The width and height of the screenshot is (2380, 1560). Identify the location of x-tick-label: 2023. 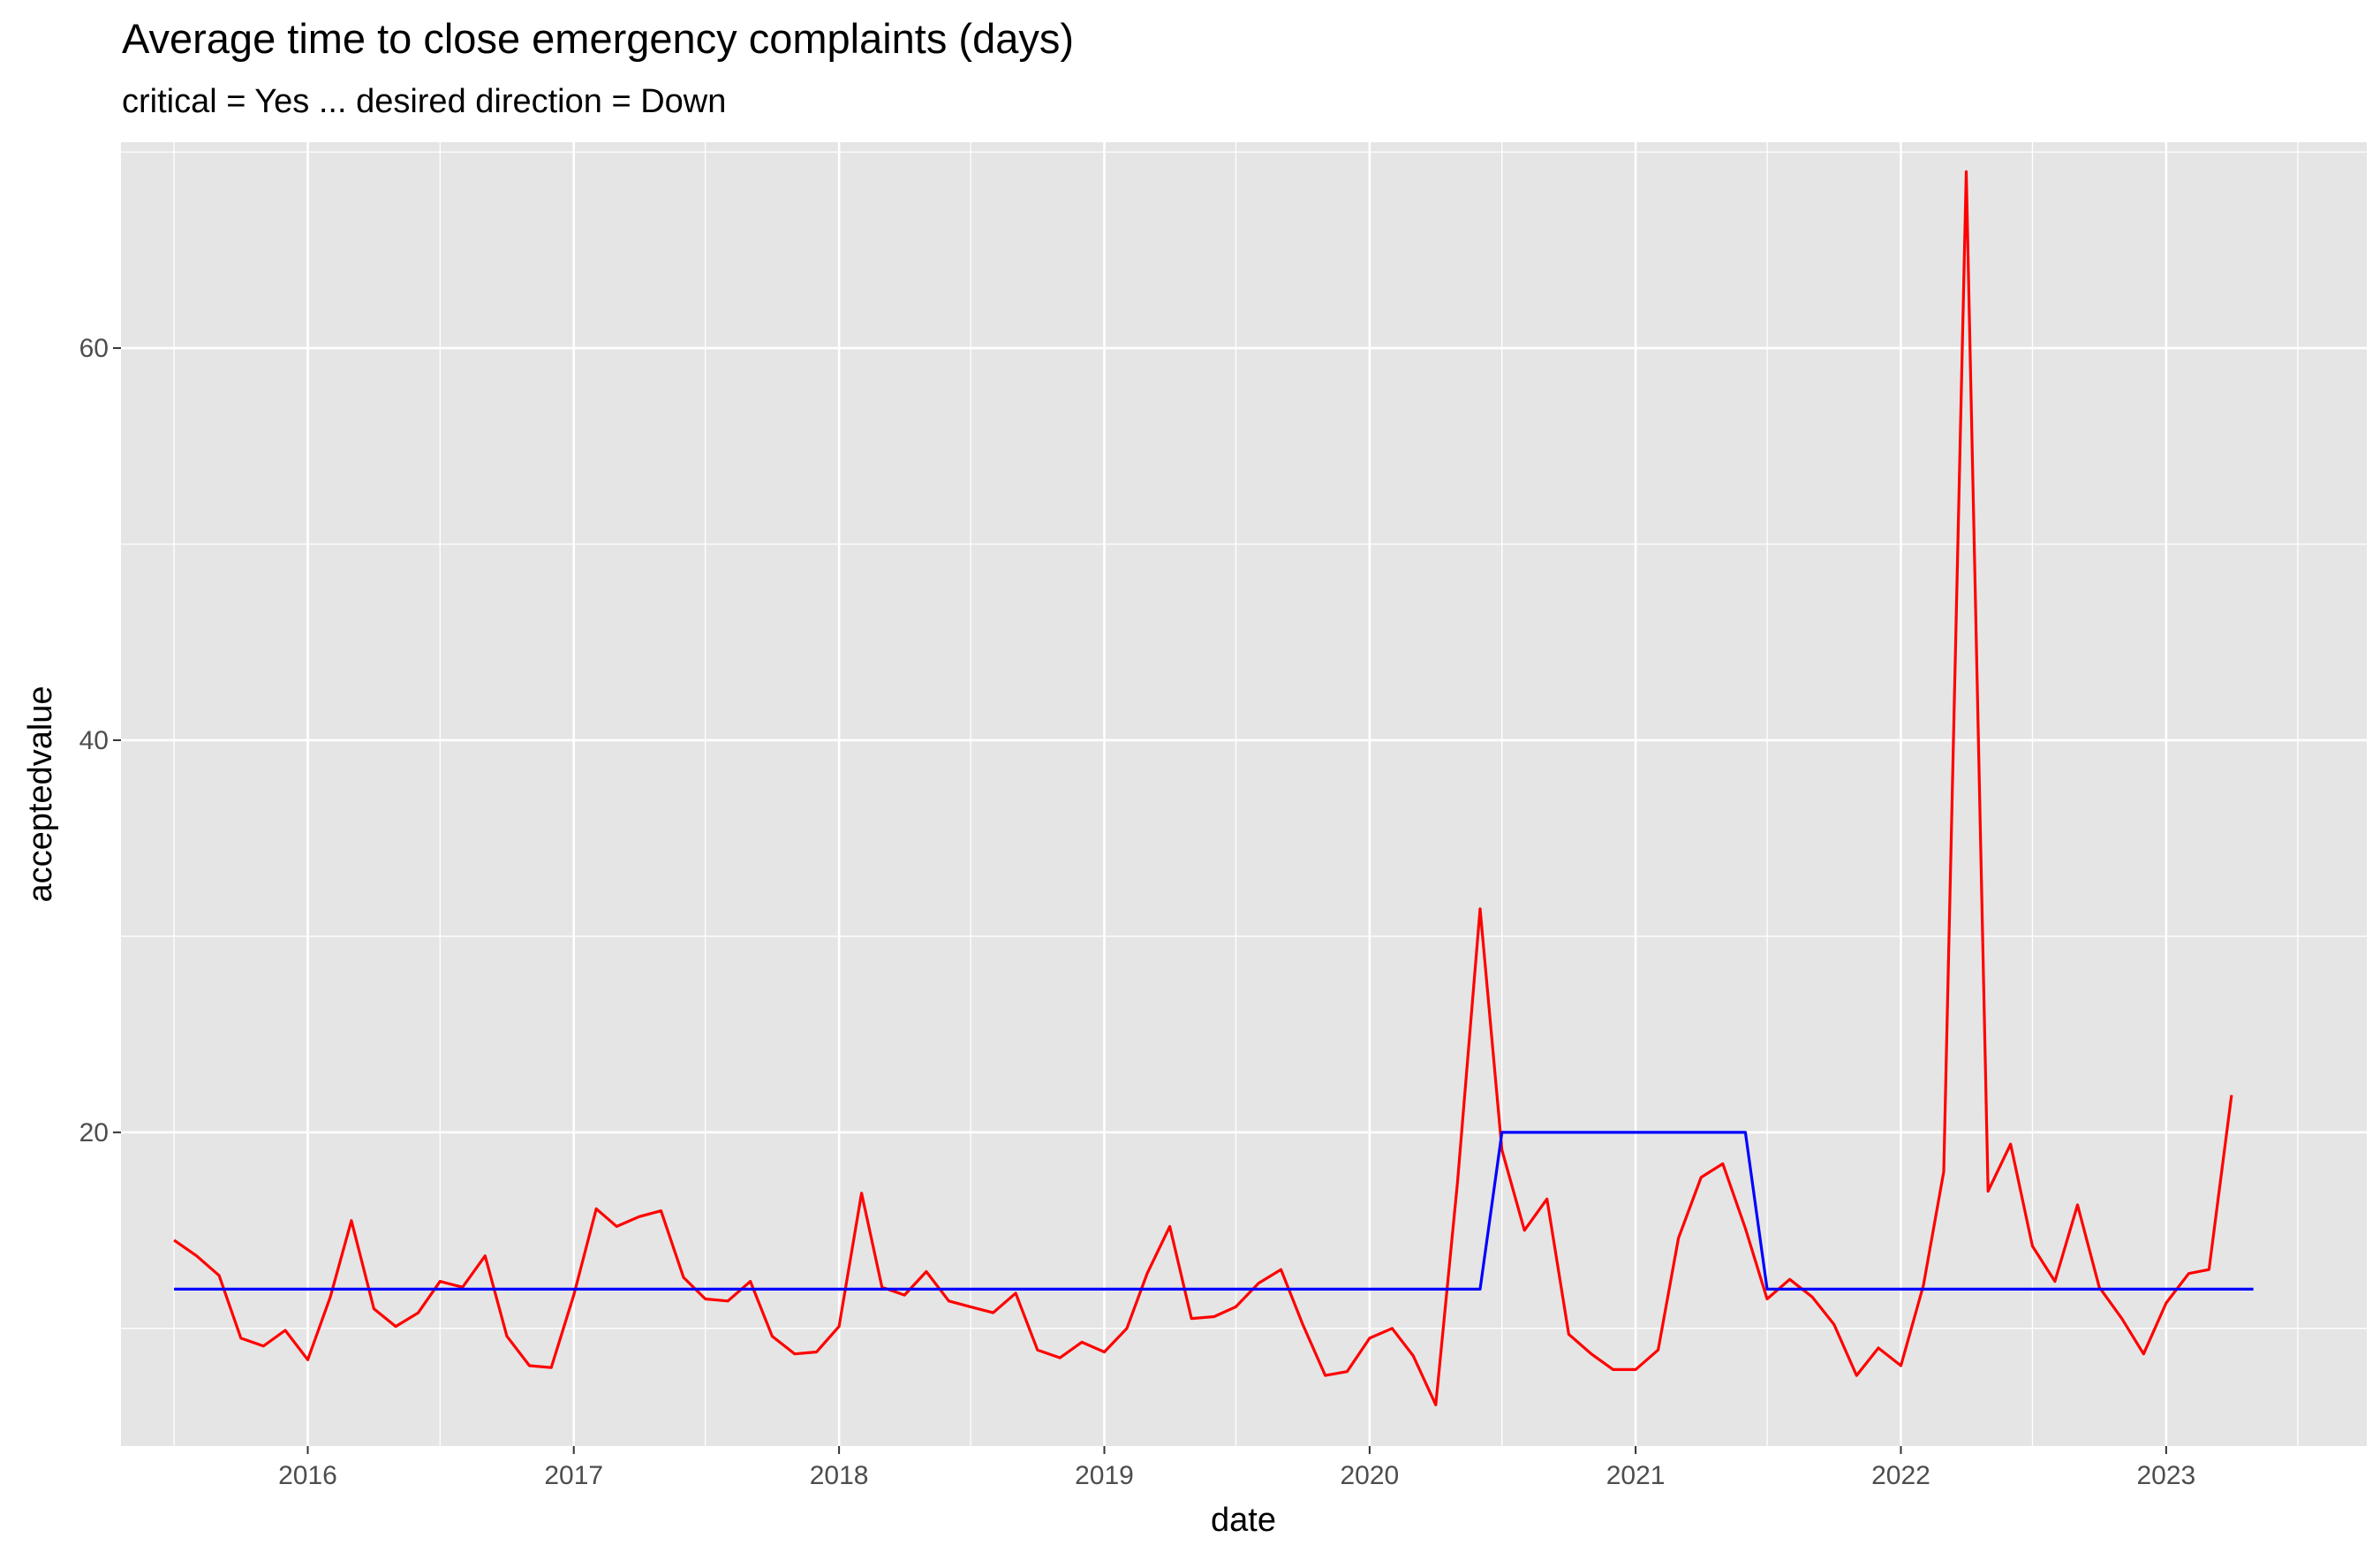
(2165, 1475).